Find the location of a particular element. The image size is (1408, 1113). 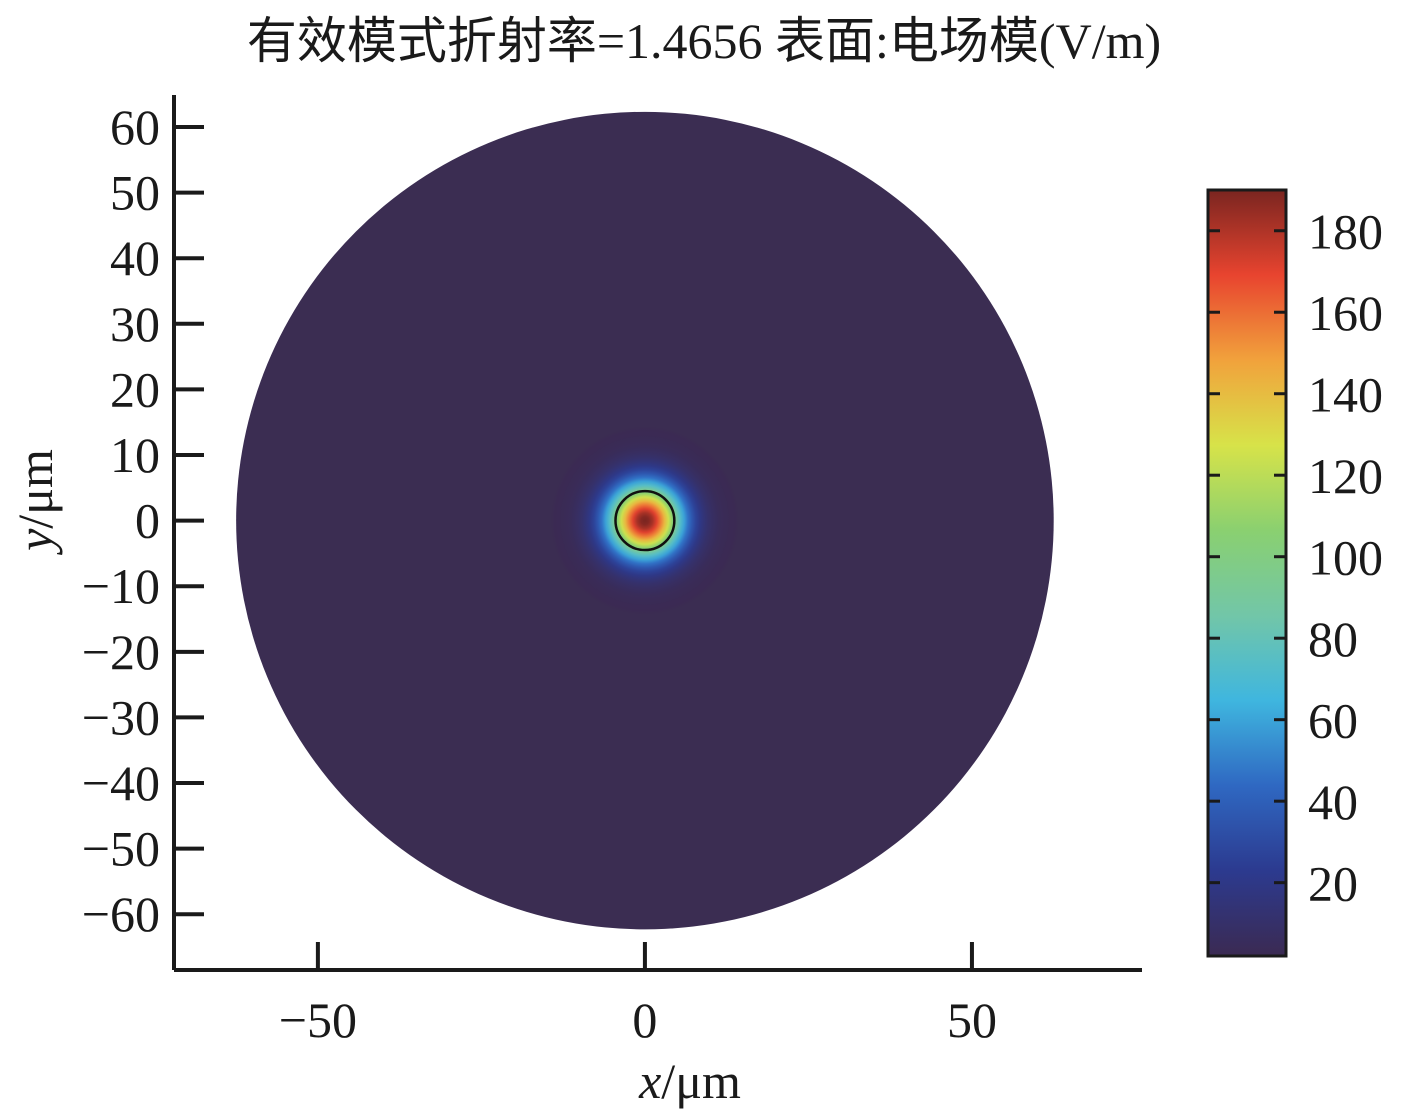

x-axis-label-unit: /μm is located at coordinates (701, 1081).